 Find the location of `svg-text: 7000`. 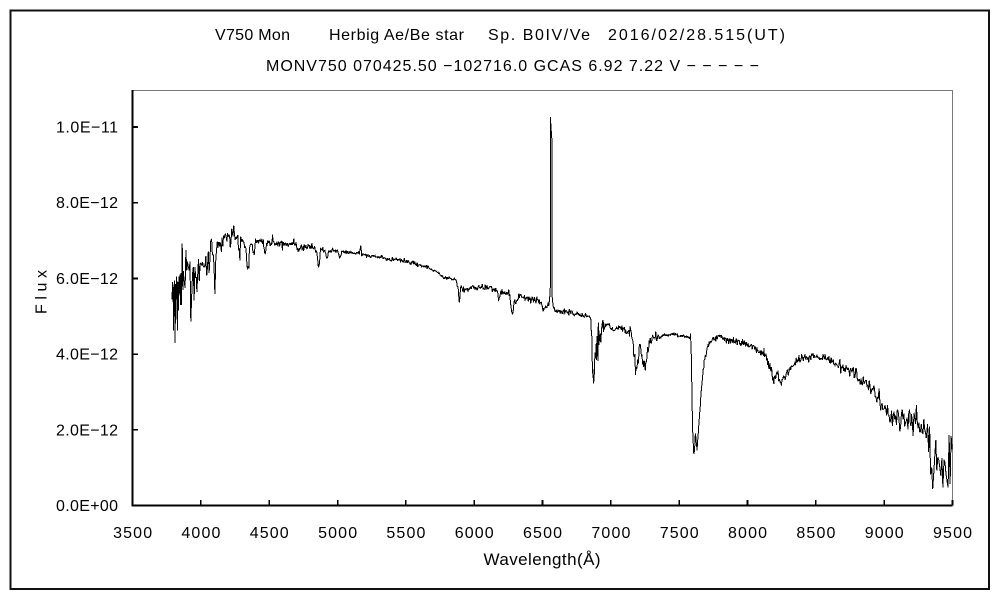

svg-text: 7000 is located at coordinates (610, 533).